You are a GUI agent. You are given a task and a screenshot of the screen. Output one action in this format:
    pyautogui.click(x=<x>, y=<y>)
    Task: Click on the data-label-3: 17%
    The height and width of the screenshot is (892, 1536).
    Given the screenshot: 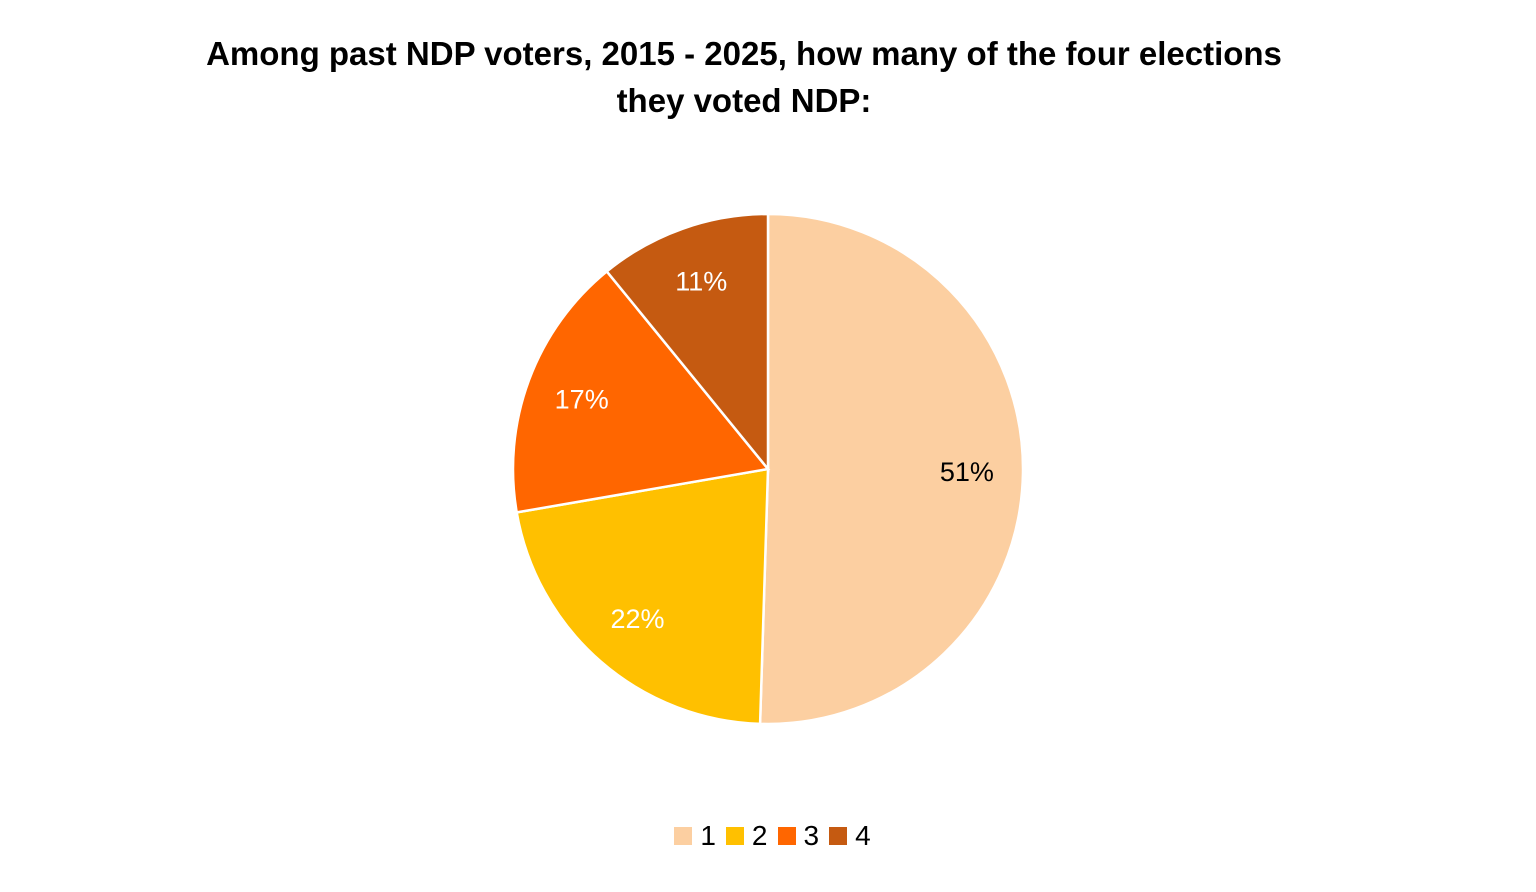 What is the action you would take?
    pyautogui.click(x=582, y=399)
    